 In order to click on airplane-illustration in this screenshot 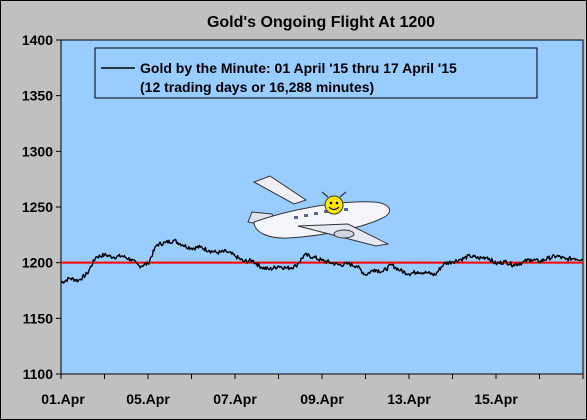, I will do `click(318, 211)`.